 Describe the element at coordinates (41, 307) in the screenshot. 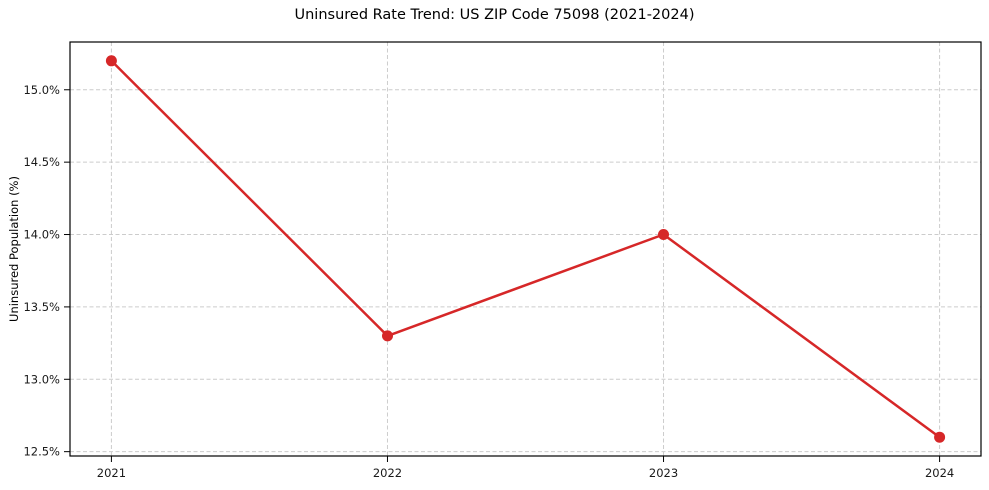

I see `y-tick-label: 13.5%` at that location.